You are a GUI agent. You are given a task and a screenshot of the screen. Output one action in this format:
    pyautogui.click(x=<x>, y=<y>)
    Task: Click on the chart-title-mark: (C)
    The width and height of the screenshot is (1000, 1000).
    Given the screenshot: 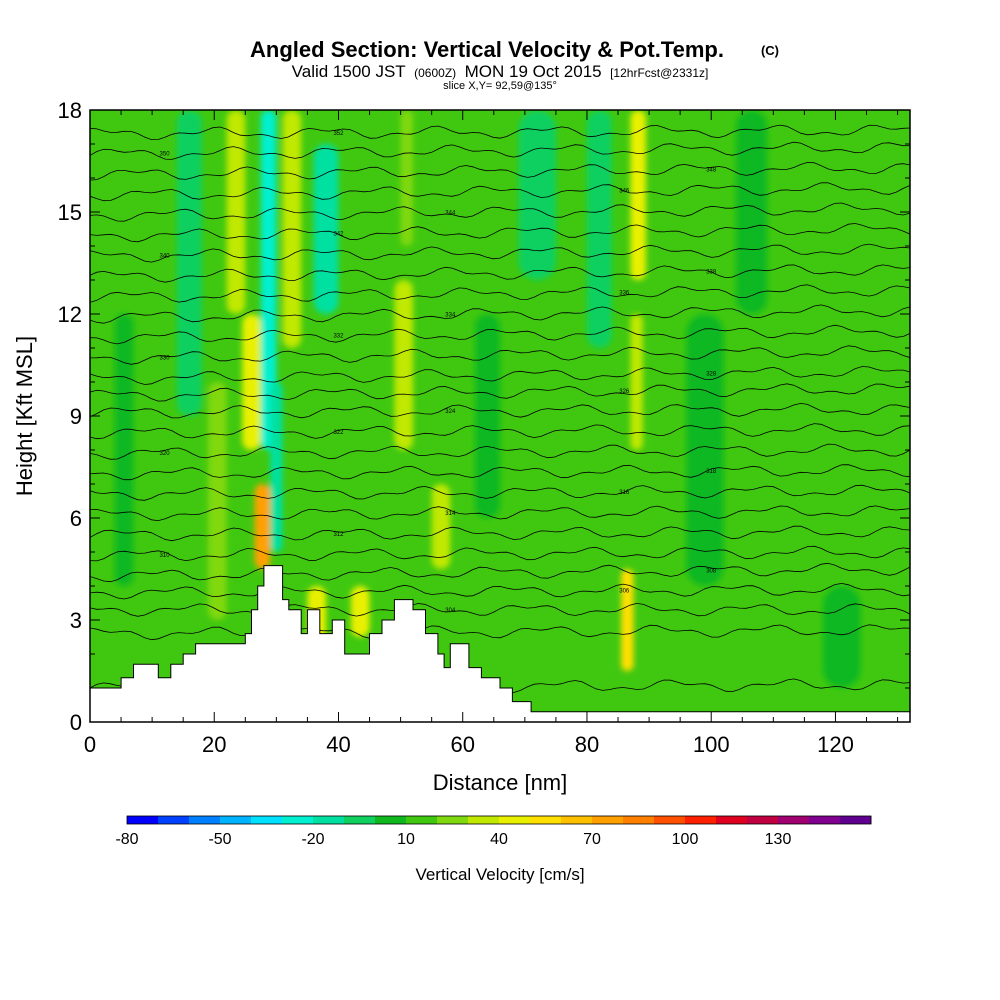 What is the action you would take?
    pyautogui.click(x=770, y=50)
    